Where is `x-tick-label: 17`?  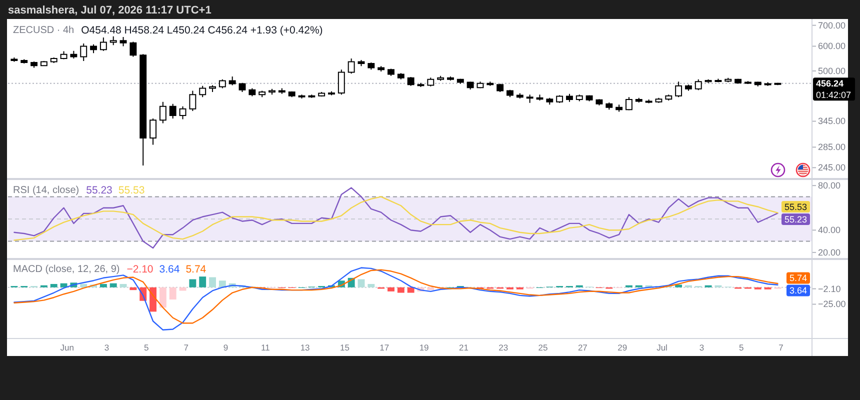 x-tick-label: 17 is located at coordinates (385, 347).